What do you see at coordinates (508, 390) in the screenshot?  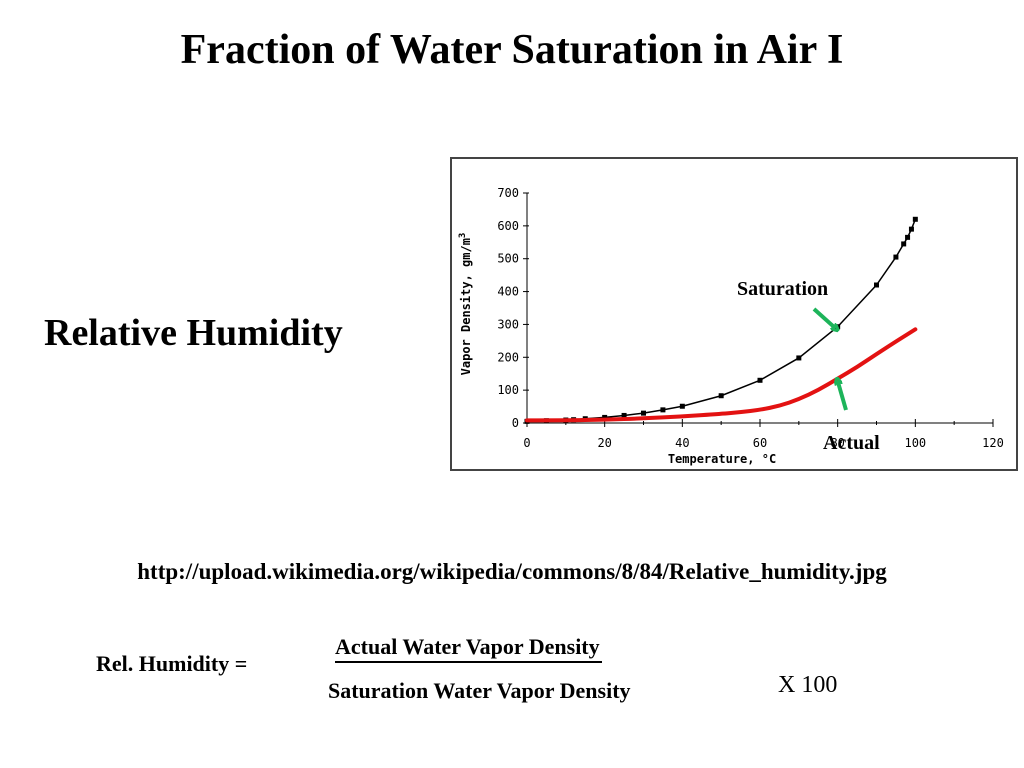 I see `y-tick-label: 100` at bounding box center [508, 390].